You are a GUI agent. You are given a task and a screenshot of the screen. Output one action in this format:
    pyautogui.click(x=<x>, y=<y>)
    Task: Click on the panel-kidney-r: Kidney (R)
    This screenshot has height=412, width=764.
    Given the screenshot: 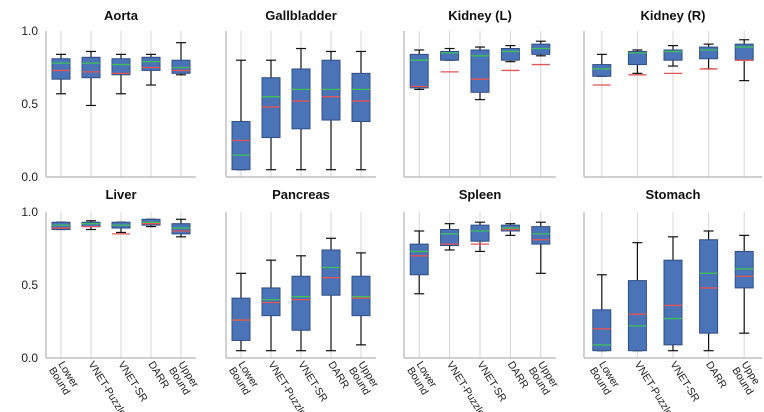 What is the action you would take?
    pyautogui.click(x=672, y=93)
    